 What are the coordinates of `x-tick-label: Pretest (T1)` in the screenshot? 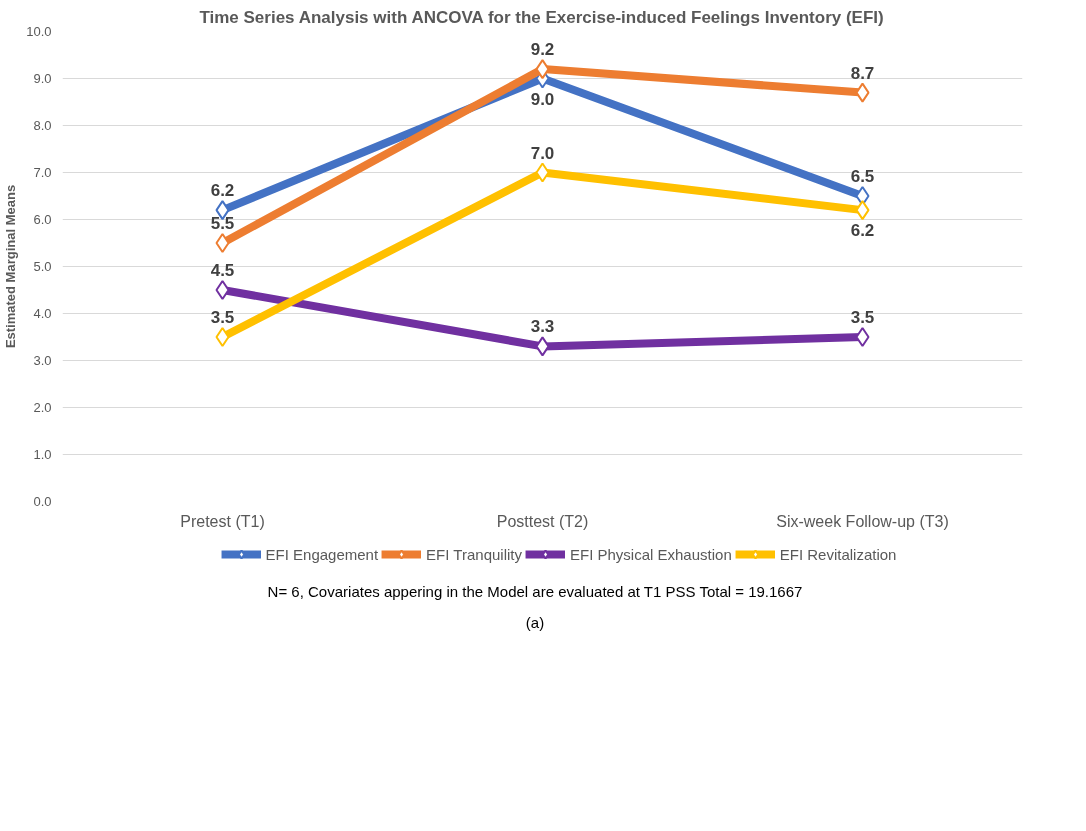 It's located at (222, 521).